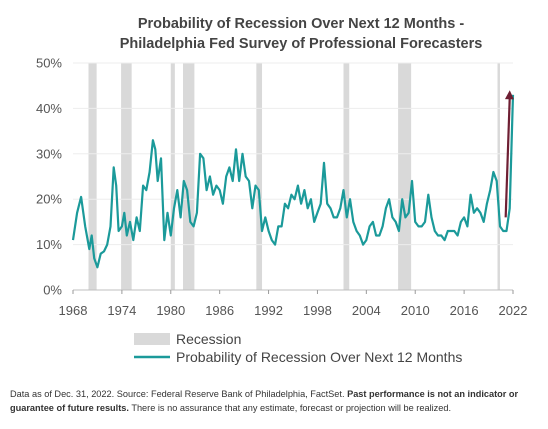 The height and width of the screenshot is (429, 548). I want to click on x-tick-label: 1986, so click(219, 310).